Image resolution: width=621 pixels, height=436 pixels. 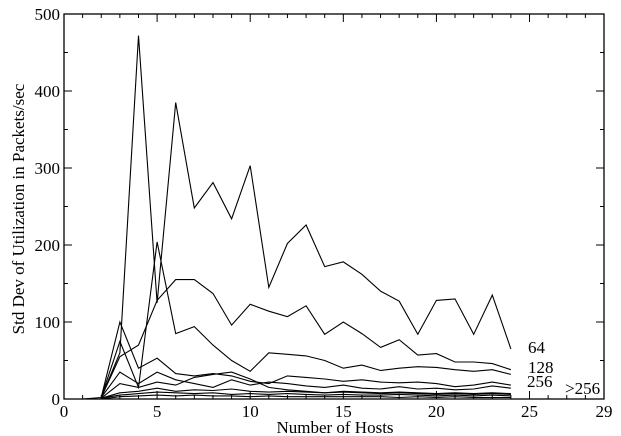 I want to click on series-label-gt256: >256, so click(x=582, y=388).